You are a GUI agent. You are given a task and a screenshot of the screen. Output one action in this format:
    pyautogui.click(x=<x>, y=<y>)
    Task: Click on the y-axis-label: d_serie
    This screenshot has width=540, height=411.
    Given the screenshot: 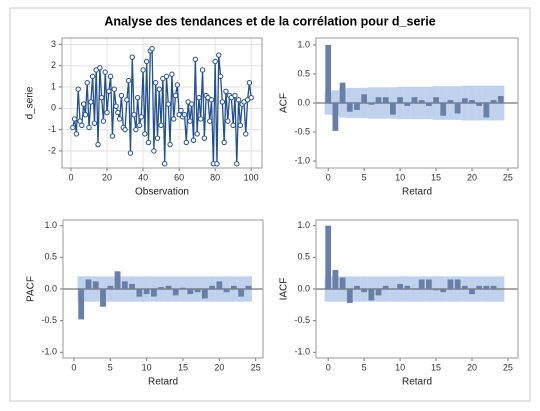 What is the action you would take?
    pyautogui.click(x=30, y=102)
    